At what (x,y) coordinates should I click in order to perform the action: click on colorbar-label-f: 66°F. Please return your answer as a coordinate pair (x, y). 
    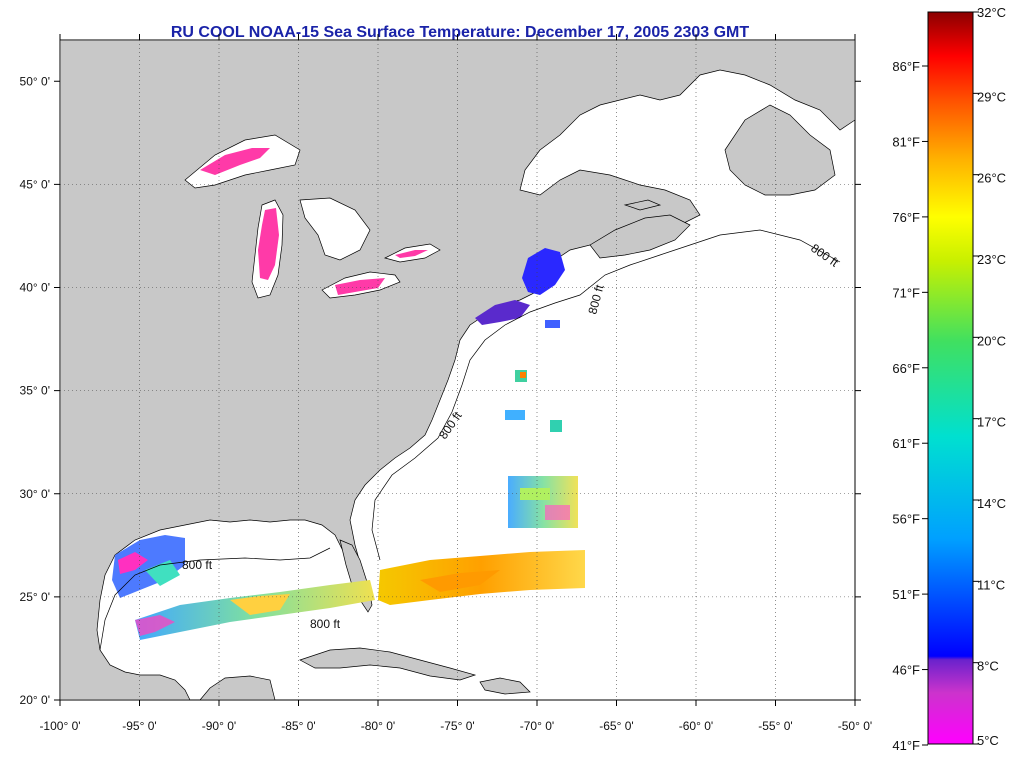
    Looking at the image, I should click on (906, 368).